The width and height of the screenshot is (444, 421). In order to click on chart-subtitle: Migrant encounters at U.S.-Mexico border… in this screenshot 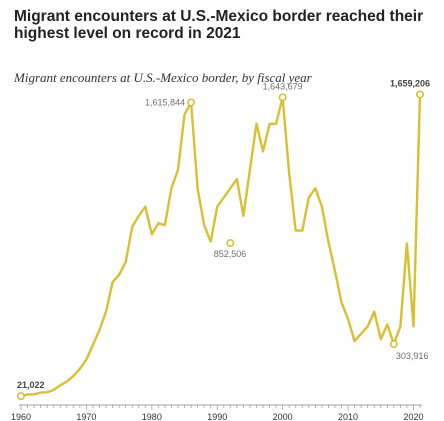, I will do `click(163, 77)`.